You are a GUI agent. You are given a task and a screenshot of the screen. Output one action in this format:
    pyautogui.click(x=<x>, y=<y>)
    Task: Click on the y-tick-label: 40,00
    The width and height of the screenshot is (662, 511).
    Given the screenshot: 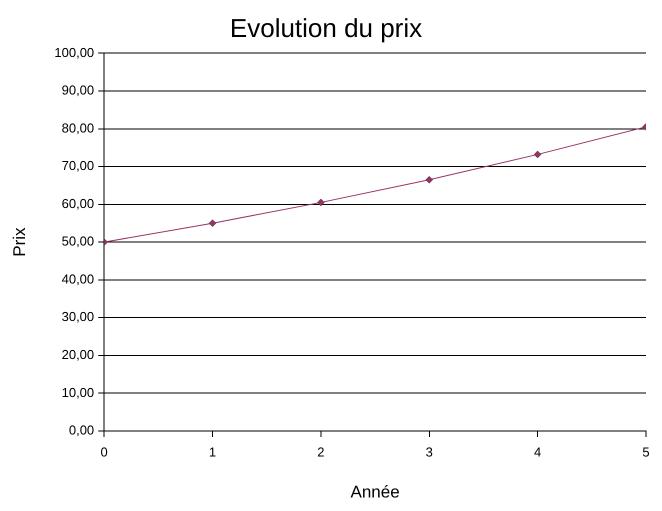 What is the action you would take?
    pyautogui.click(x=78, y=278)
    